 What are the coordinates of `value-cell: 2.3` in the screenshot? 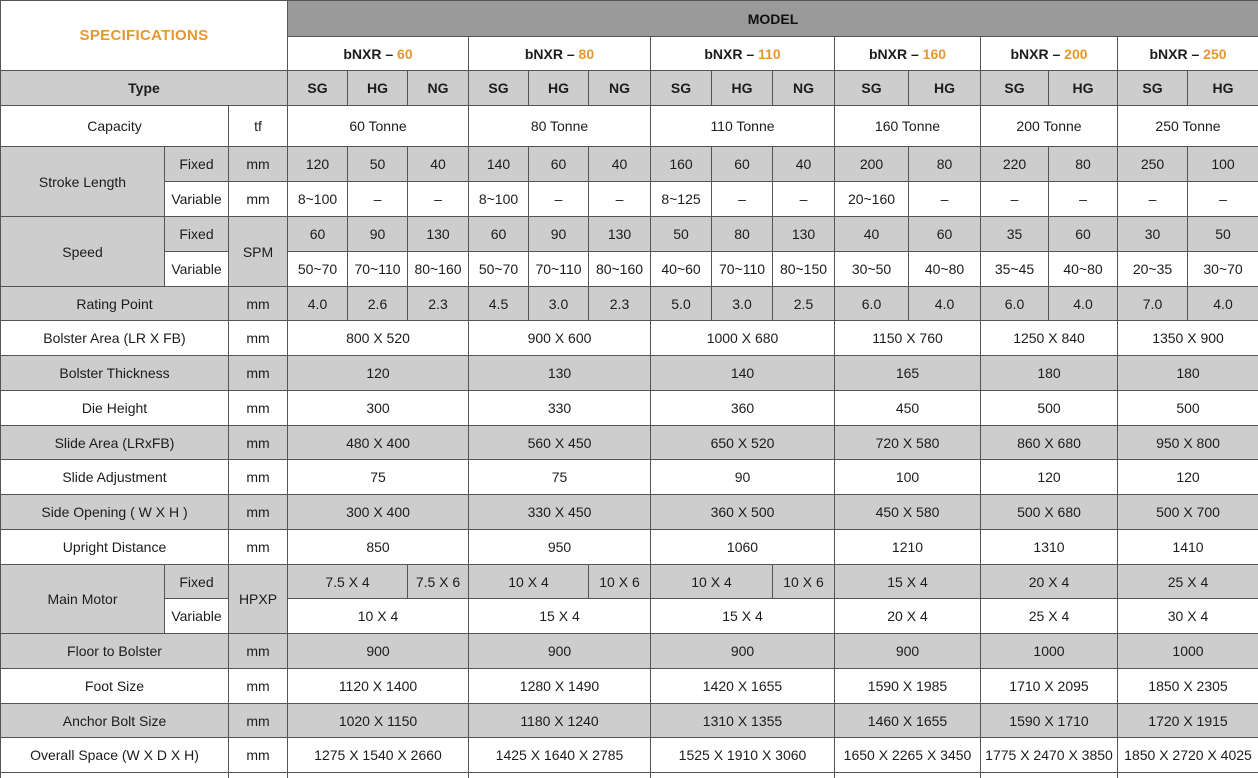 It's located at (619, 303).